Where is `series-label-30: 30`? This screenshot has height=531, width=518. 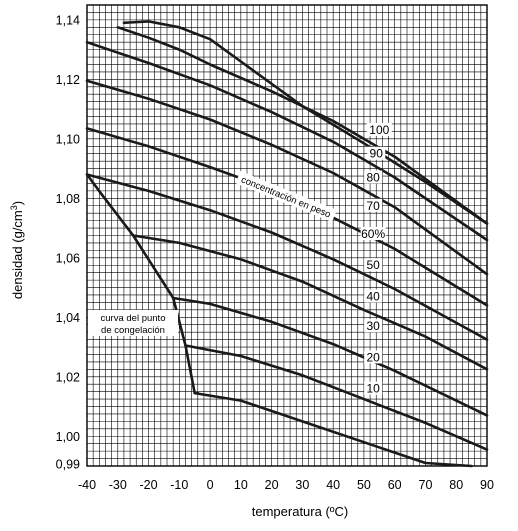
series-label-30: 30 is located at coordinates (373, 326).